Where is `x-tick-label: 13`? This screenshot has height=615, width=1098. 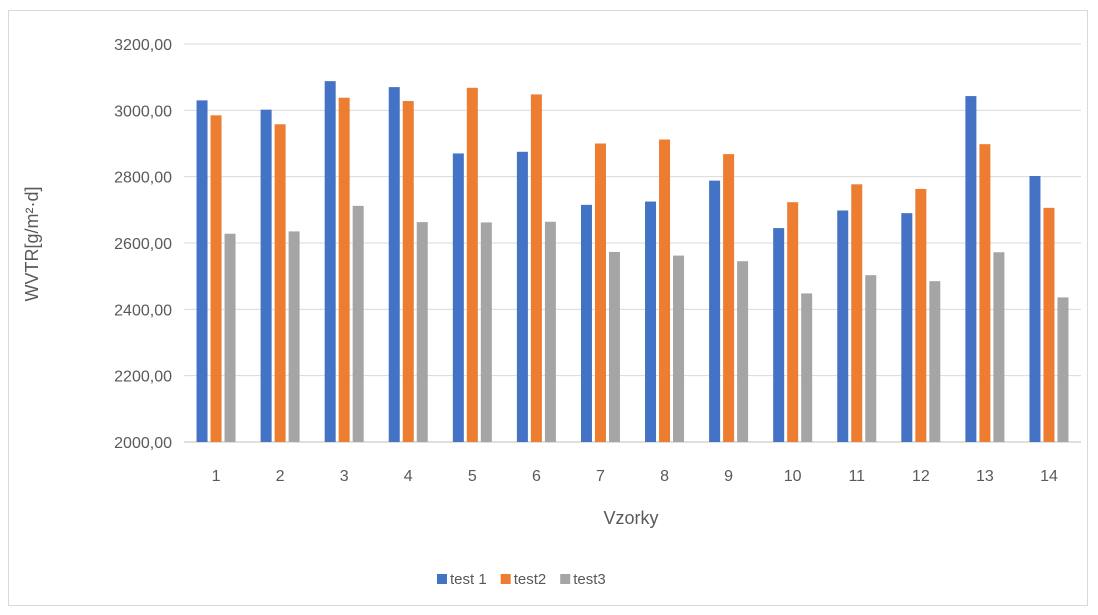
x-tick-label: 13 is located at coordinates (985, 476).